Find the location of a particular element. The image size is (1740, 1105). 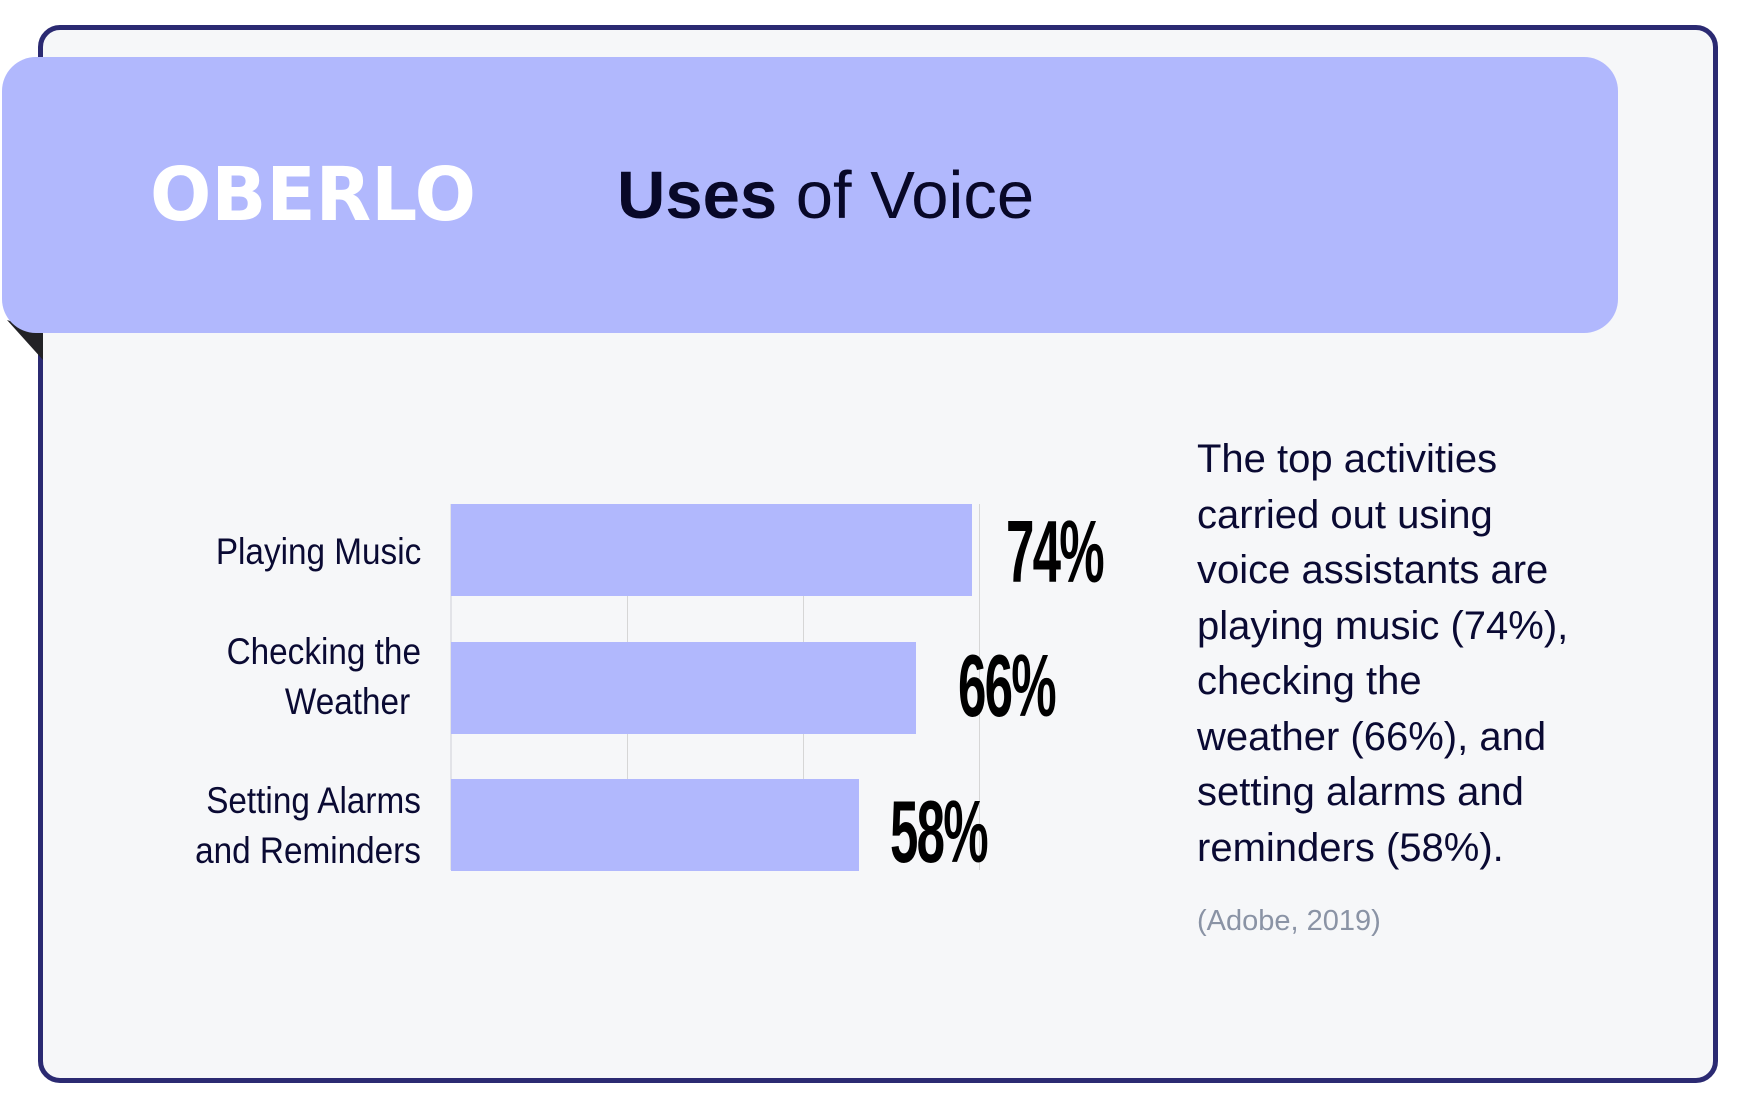

logo-text: OBERLO is located at coordinates (313, 193).